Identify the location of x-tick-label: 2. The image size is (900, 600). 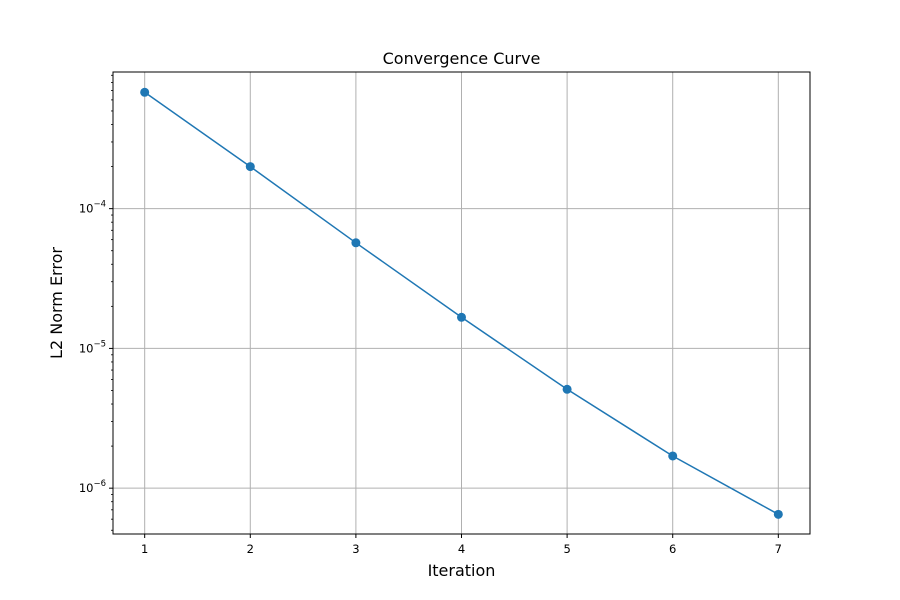
(250, 549).